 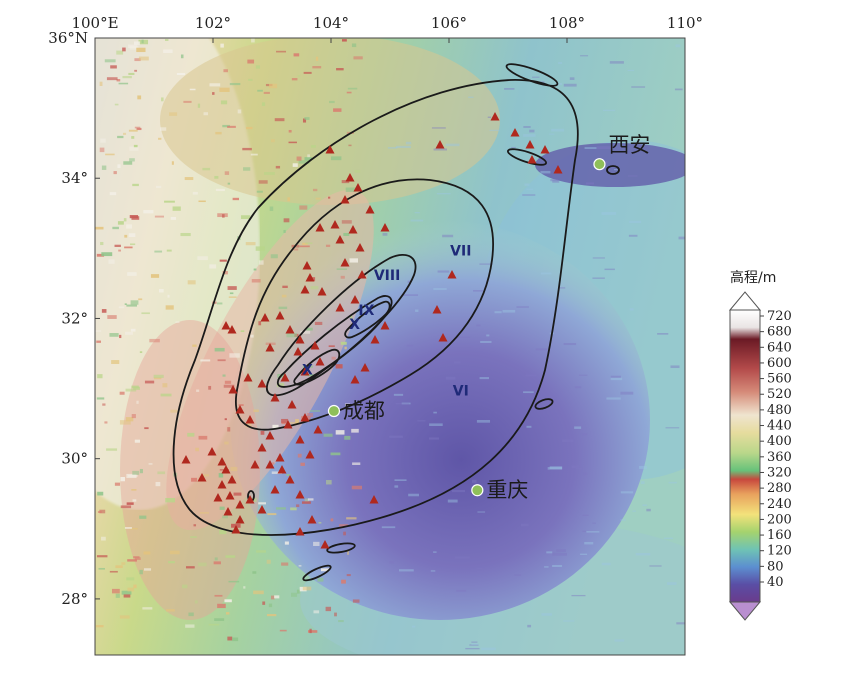 What do you see at coordinates (331, 23) in the screenshot?
I see `x-tick-label: 104°` at bounding box center [331, 23].